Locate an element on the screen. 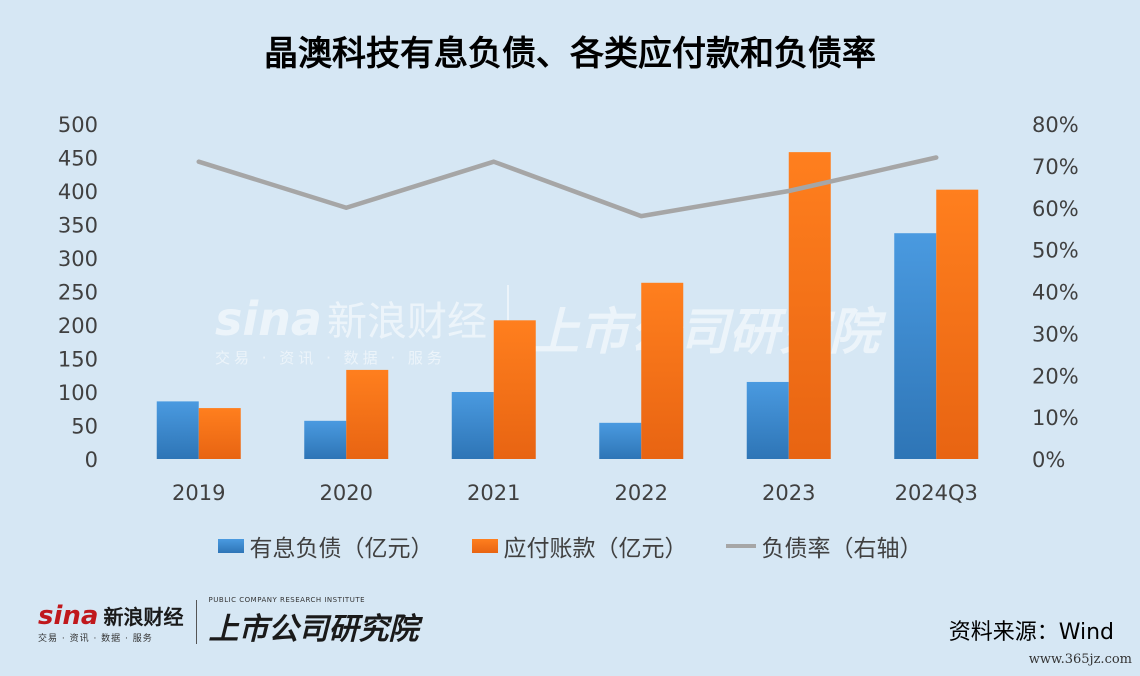 Image resolution: width=1140 pixels, height=676 pixels. bar-payables-2022 is located at coordinates (662, 370).